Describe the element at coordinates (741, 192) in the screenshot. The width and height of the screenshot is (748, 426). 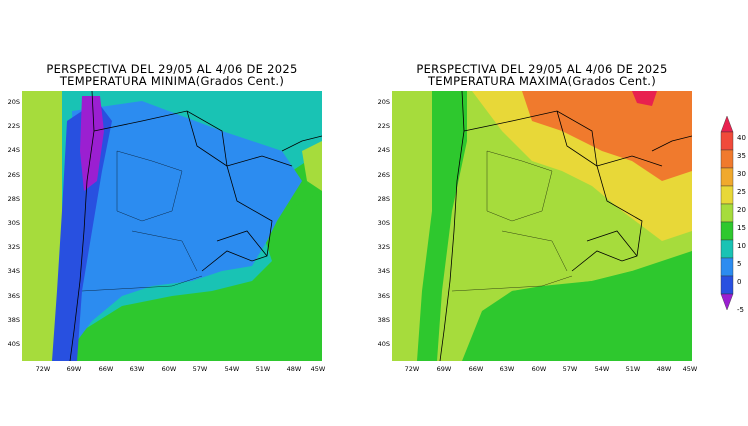
I see `colorbar-label: 25` at that location.